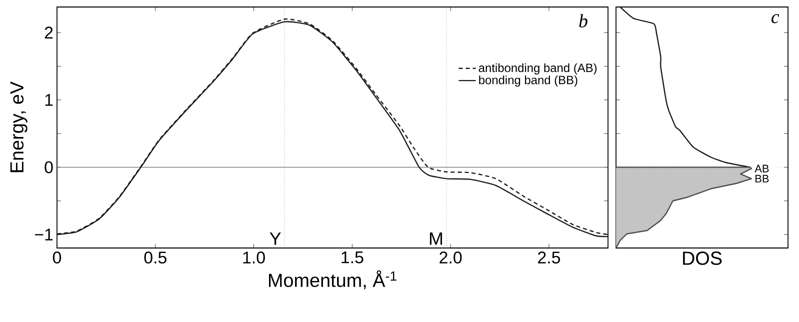 The width and height of the screenshot is (799, 322). I want to click on y-tick-label: −1, so click(44, 234).